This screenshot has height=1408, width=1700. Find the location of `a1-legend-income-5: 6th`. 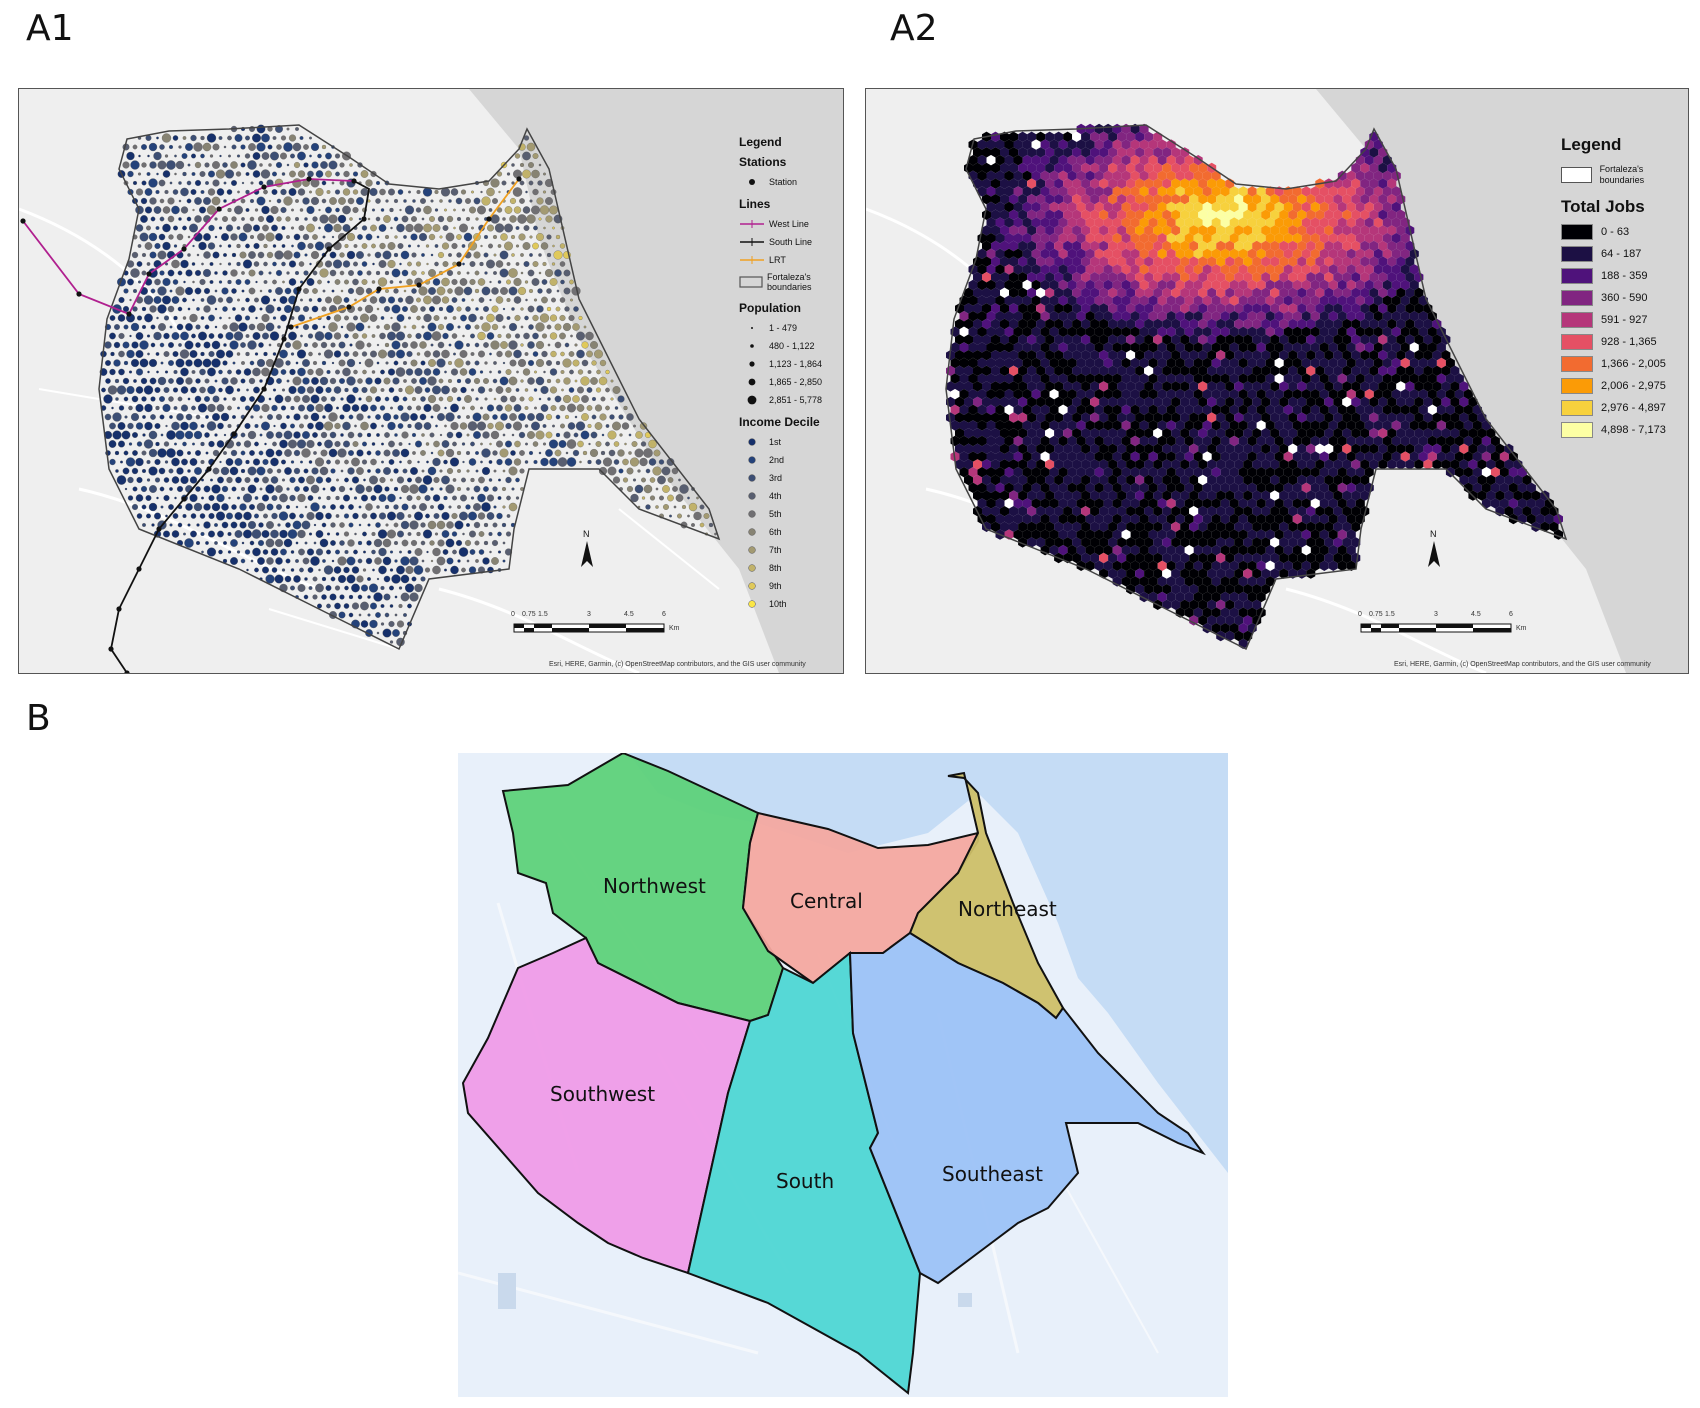

a1-legend-income-5: 6th is located at coordinates (789, 532).